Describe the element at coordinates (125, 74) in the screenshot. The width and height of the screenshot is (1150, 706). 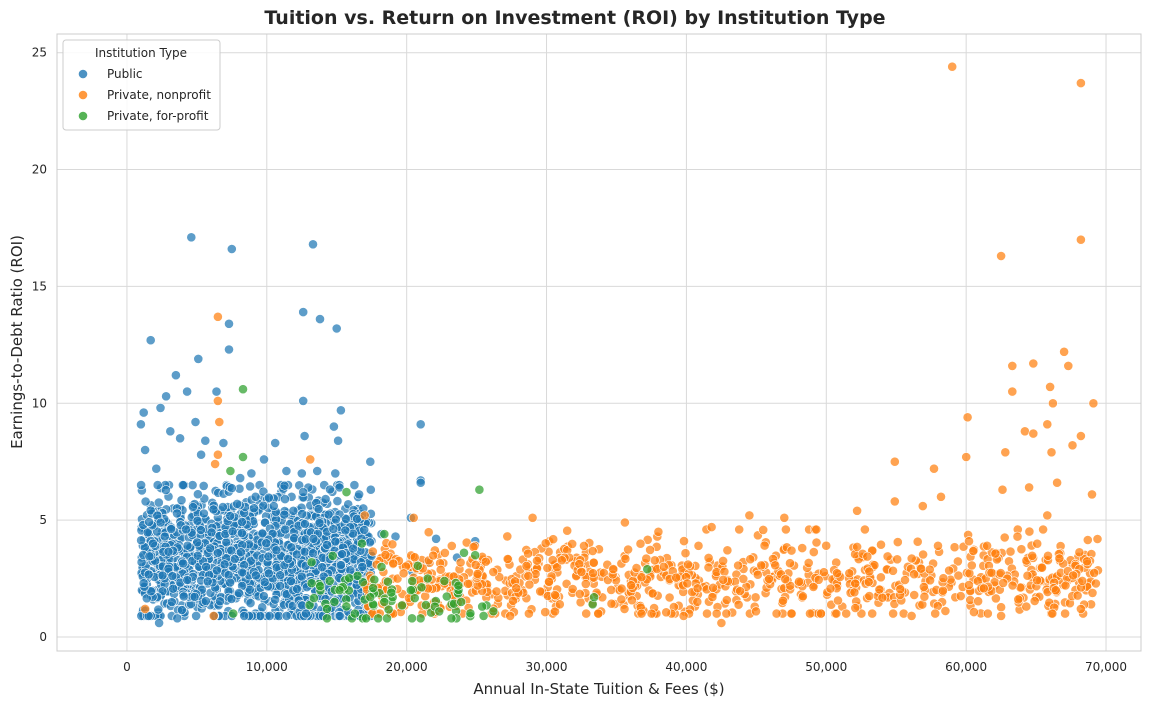
I see `legend-label: Public` at that location.